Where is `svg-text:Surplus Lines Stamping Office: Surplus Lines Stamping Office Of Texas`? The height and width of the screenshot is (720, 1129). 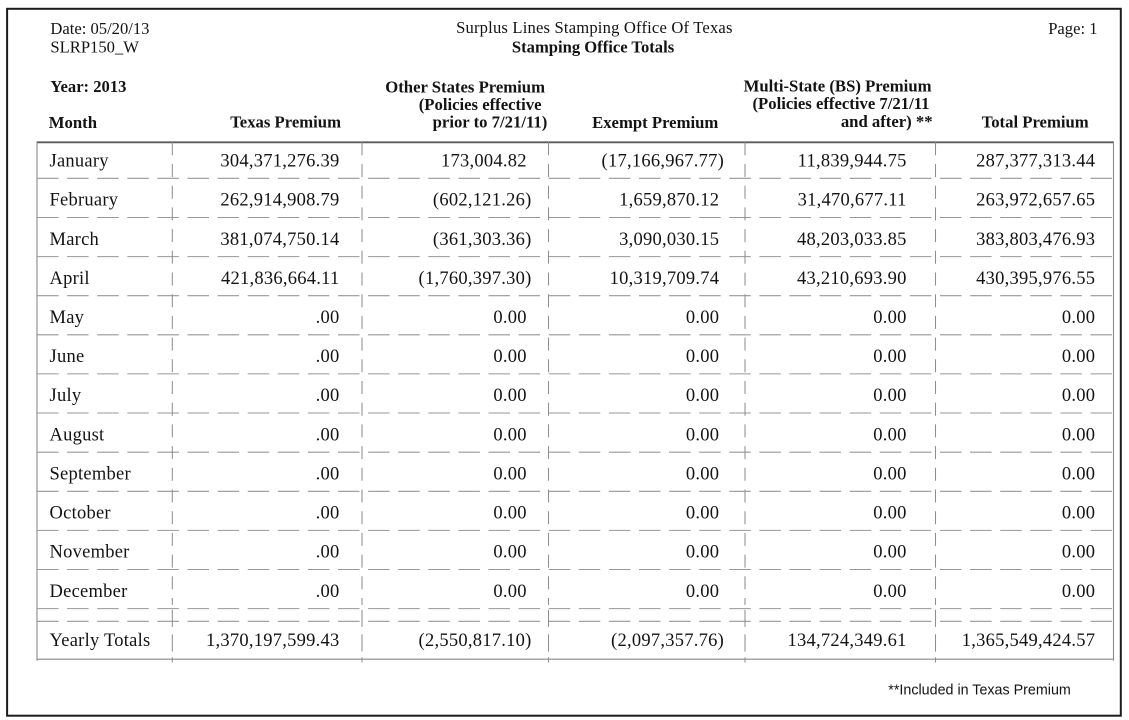
svg-text:Surplus Lines Stamping Office: Surplus Lines Stamping Office Of Texas is located at coordinates (594, 27).